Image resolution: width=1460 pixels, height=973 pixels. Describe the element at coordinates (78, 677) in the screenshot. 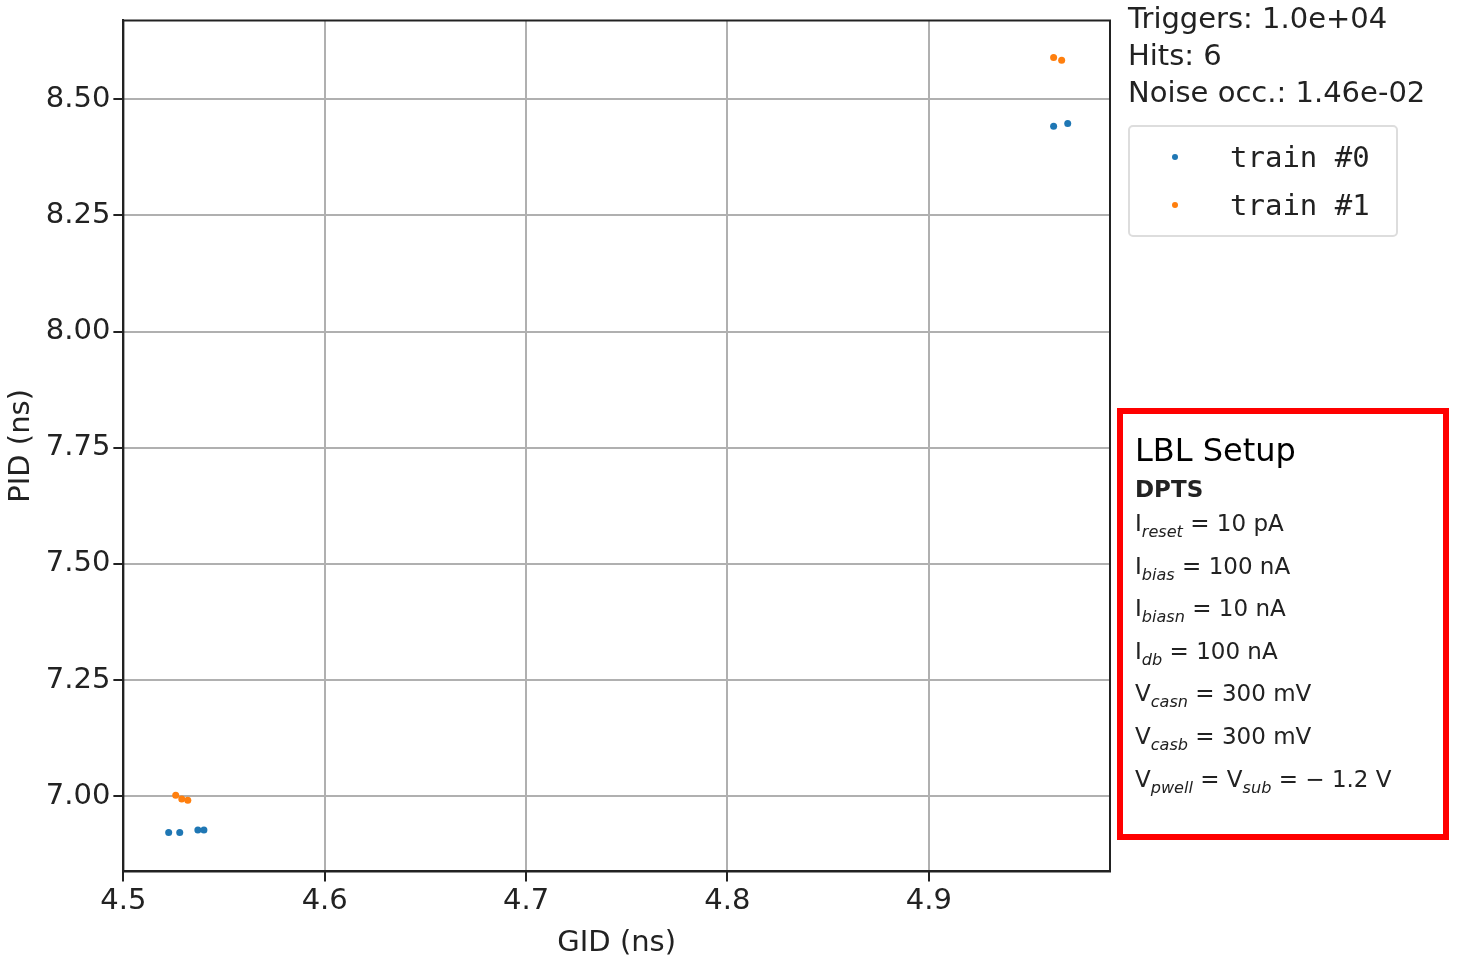

I see `y-tick-label: 7.25` at that location.